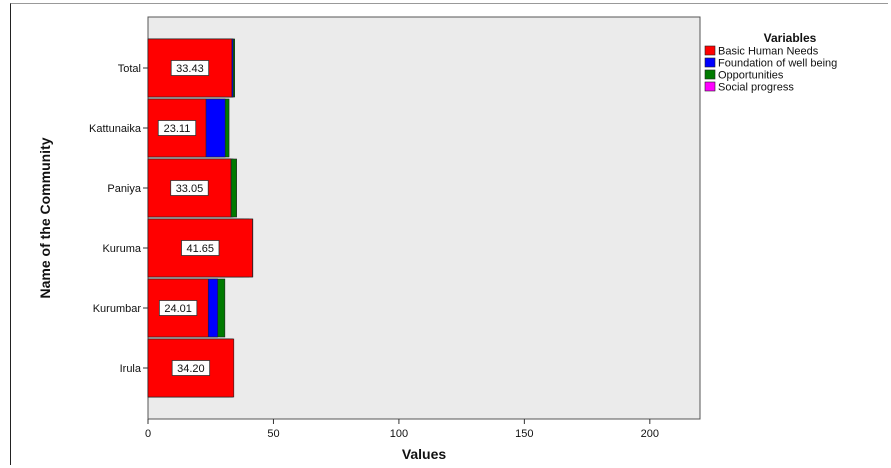 This screenshot has height=468, width=891. I want to click on legend-swatch-basic-human-needs, so click(710, 50).